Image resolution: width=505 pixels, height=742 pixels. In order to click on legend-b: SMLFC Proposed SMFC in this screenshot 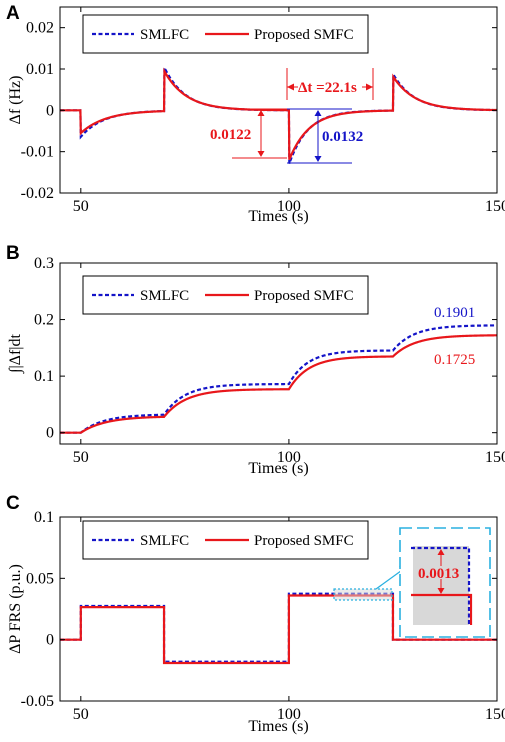, I will do `click(225, 295)`.